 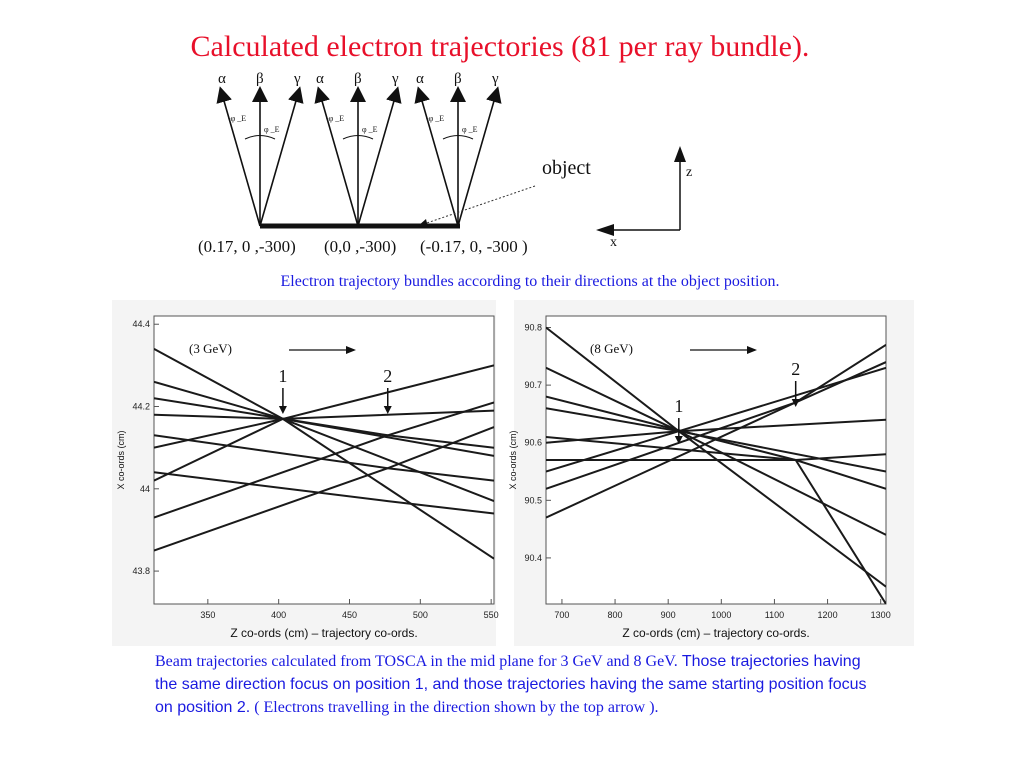 I want to click on position-label-1: (0.17, 0 ,-300), so click(x=247, y=246).